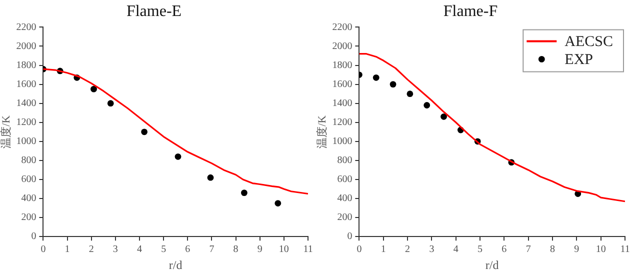 This screenshot has width=633, height=273. Describe the element at coordinates (589, 42) in the screenshot. I see `legend-label: AECSC` at that location.